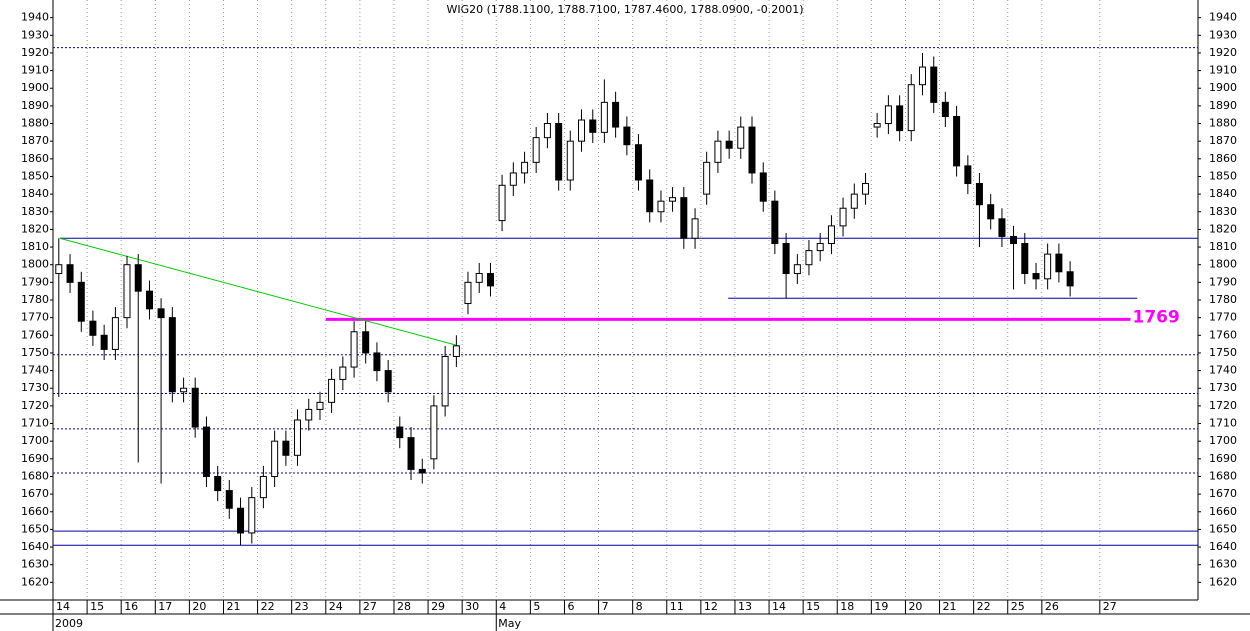 The width and height of the screenshot is (1250, 631). I want to click on y2-tick-label: 1670, so click(1223, 493).